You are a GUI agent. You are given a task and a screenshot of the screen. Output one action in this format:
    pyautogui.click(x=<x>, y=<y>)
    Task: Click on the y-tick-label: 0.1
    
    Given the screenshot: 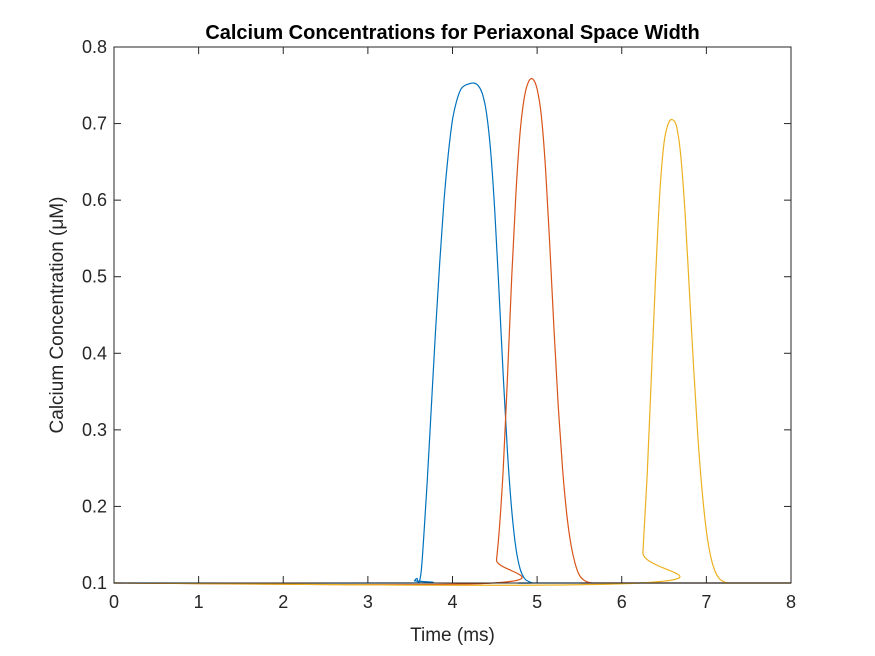 What is the action you would take?
    pyautogui.click(x=94, y=583)
    